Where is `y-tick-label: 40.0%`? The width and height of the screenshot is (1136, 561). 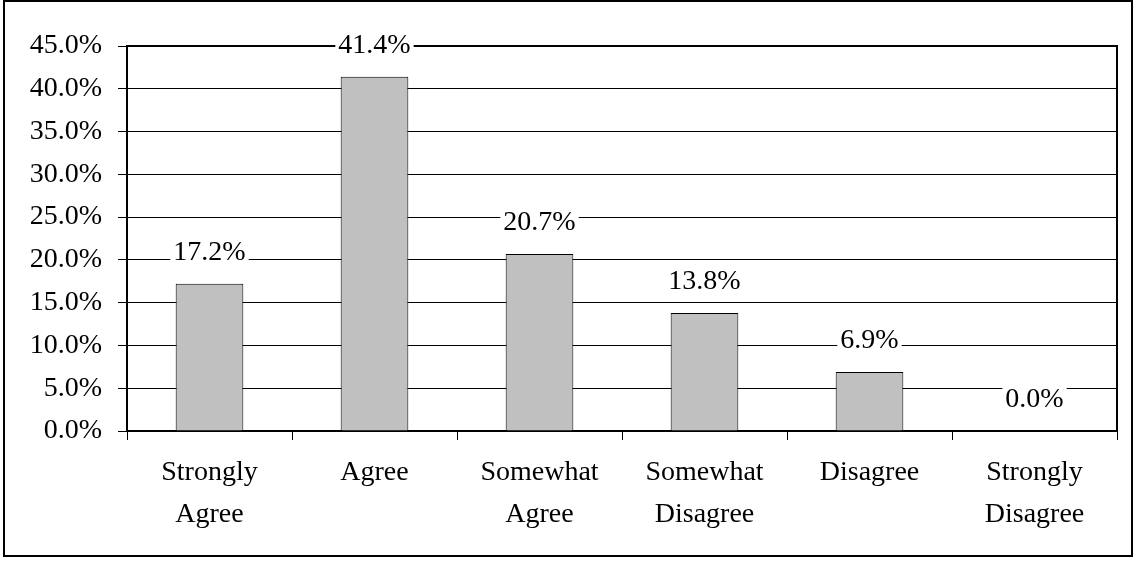 y-tick-label: 40.0% is located at coordinates (65, 87).